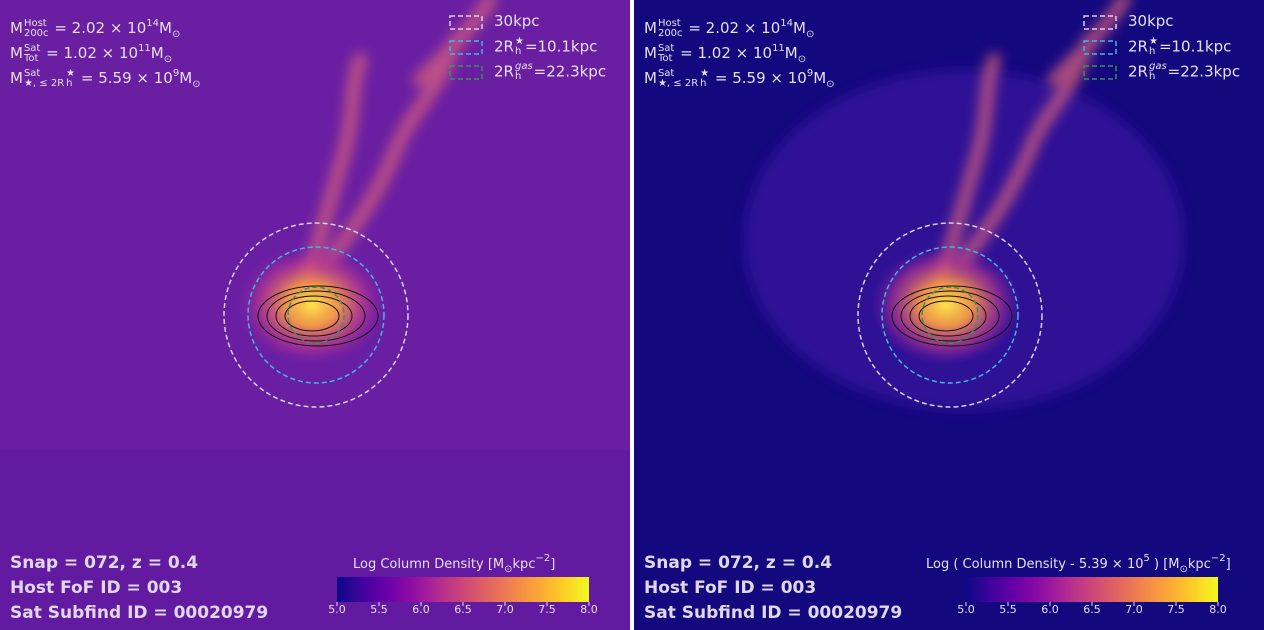 The height and width of the screenshot is (630, 1264). Describe the element at coordinates (421, 609) in the screenshot. I see `colorbar-tick-label: 6.0` at that location.